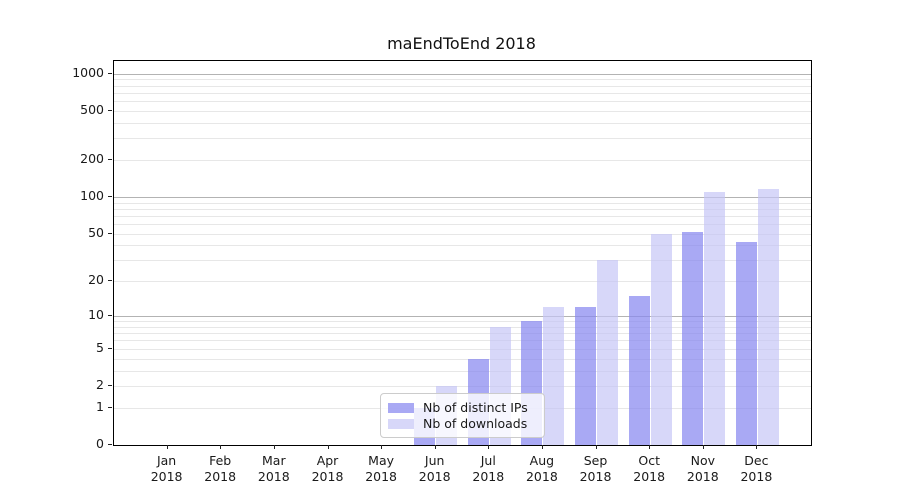 This screenshot has width=900, height=500. Describe the element at coordinates (273, 468) in the screenshot. I see `x-tick-label-mar: Mar 2018` at that location.